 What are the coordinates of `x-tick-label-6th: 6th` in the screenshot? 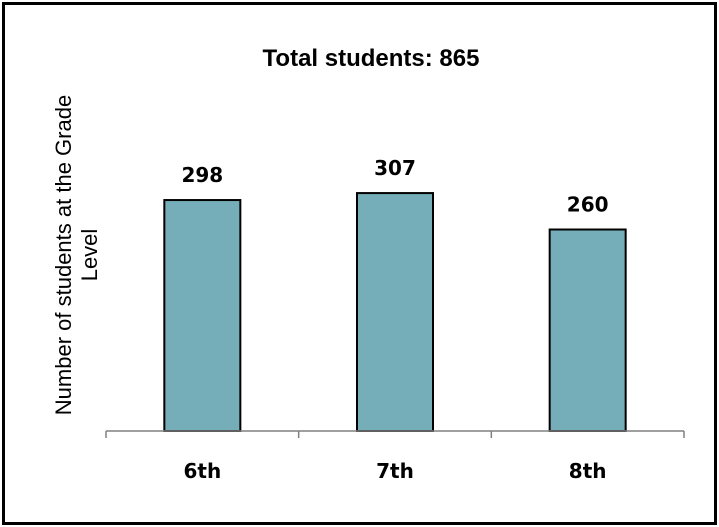 It's located at (202, 471).